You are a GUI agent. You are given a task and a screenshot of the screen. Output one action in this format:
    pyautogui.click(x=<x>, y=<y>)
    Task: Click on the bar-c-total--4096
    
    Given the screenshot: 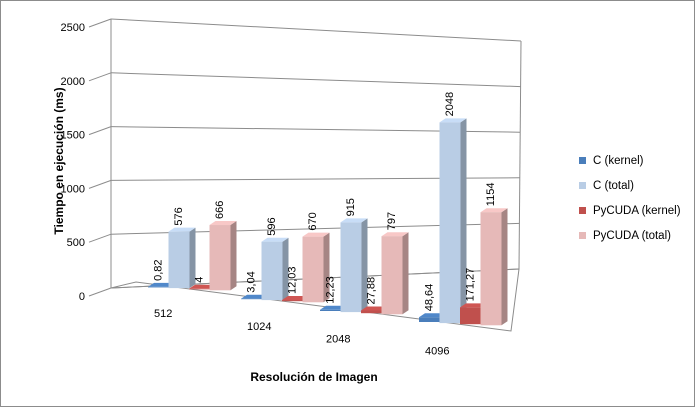 What is the action you would take?
    pyautogui.click(x=453, y=221)
    